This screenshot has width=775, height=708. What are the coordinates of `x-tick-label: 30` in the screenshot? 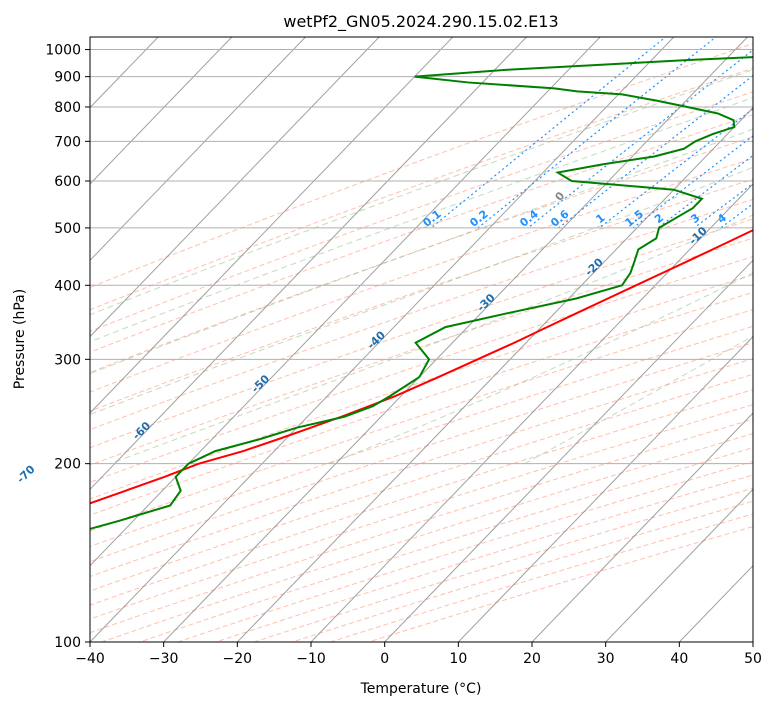 It's located at (606, 659).